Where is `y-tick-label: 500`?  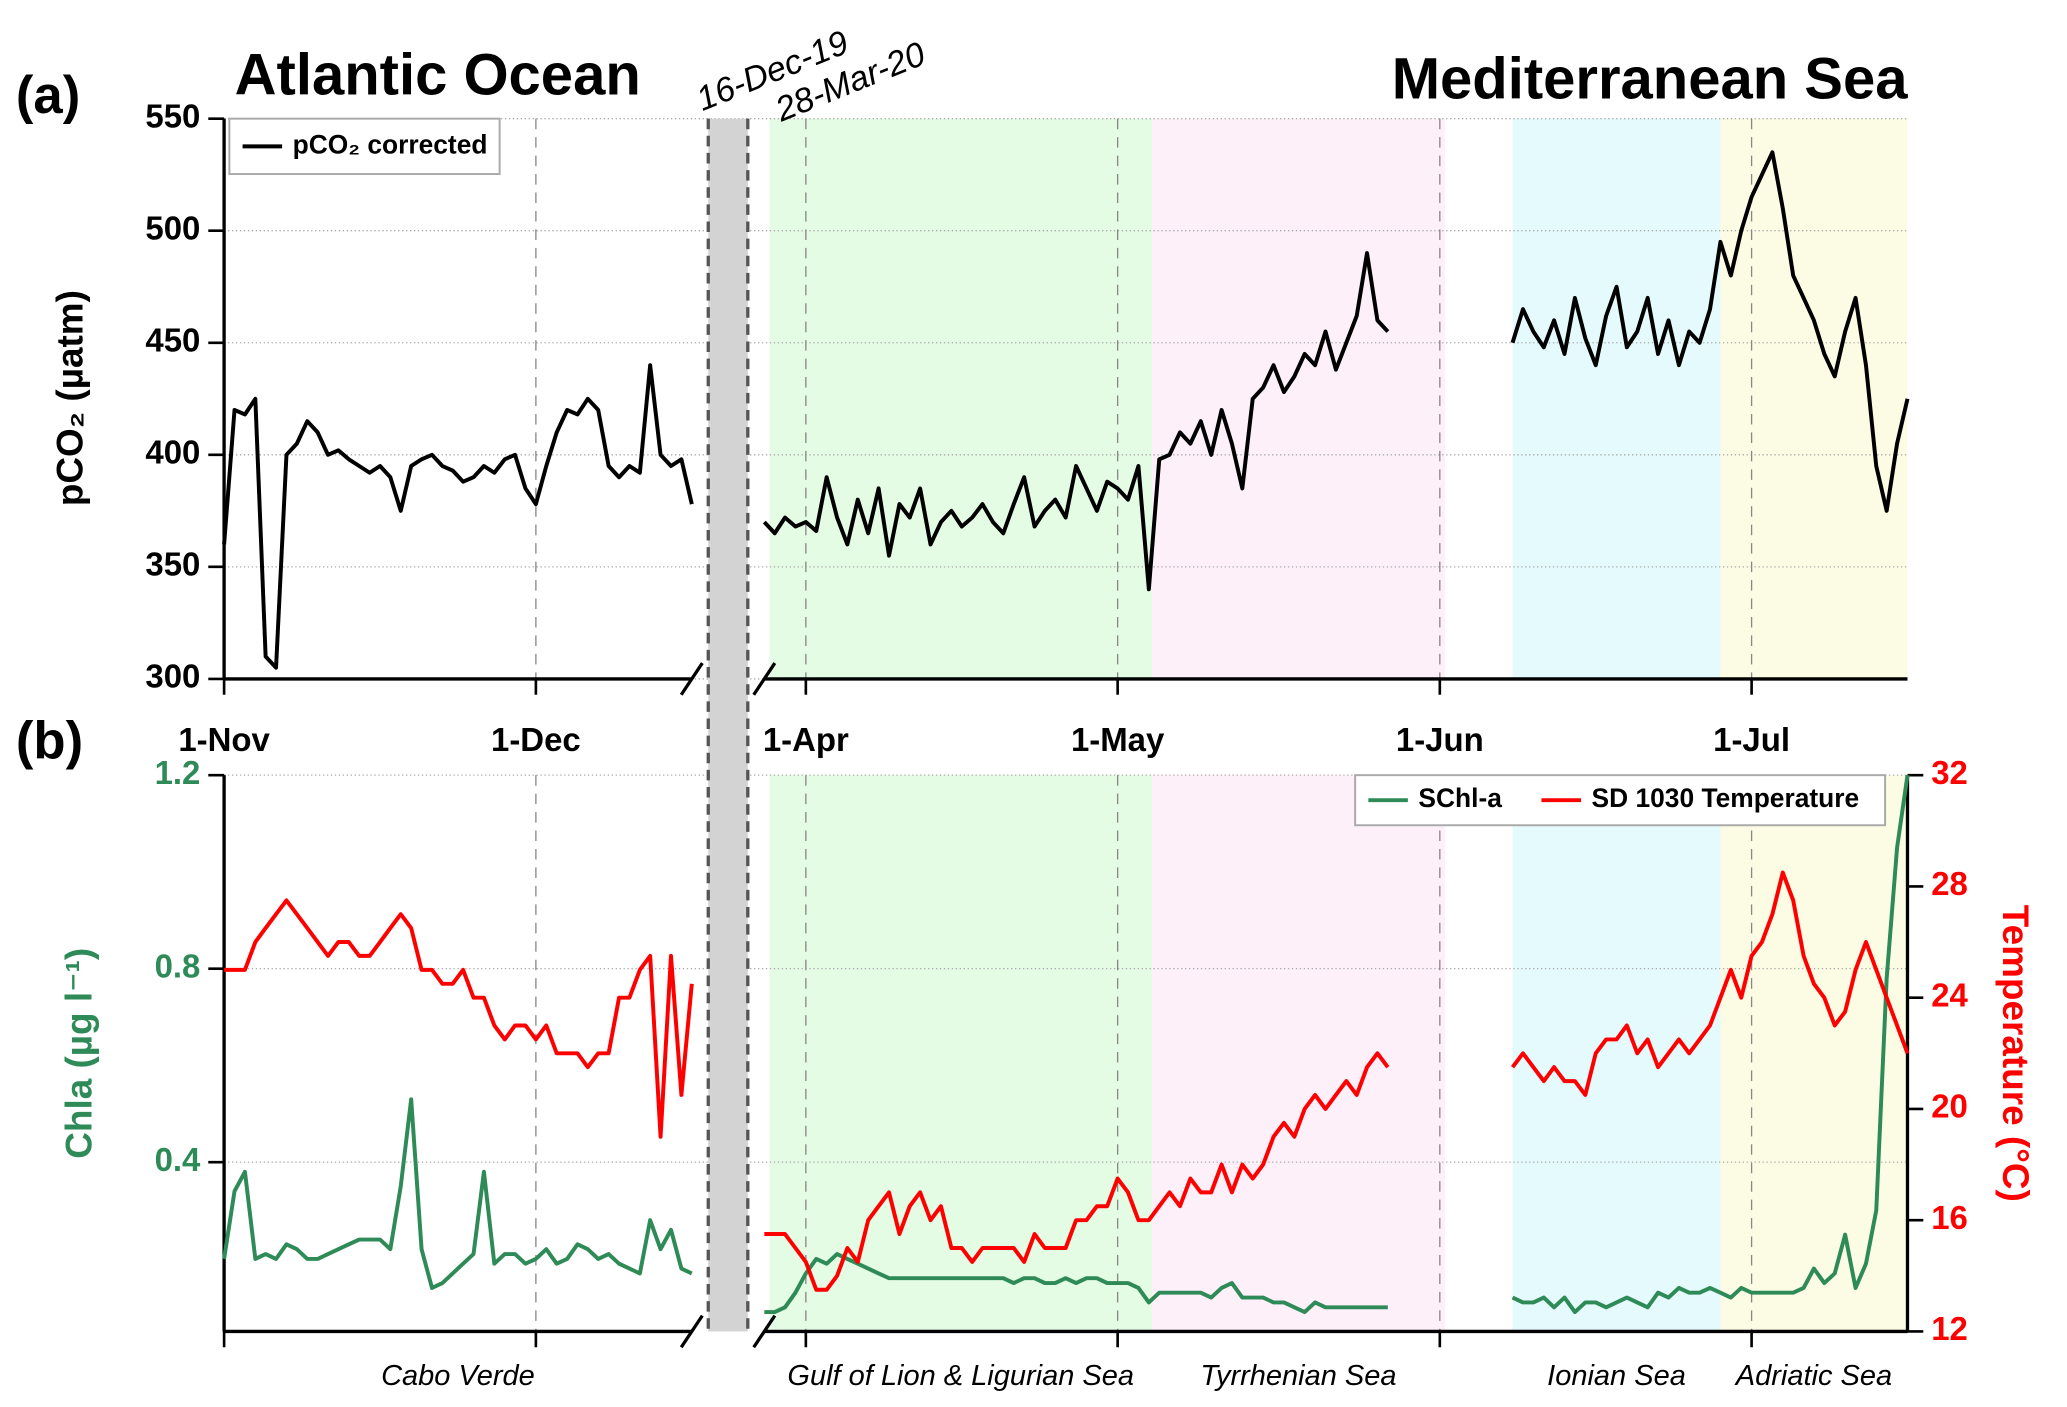
y-tick-label: 500 is located at coordinates (172, 227).